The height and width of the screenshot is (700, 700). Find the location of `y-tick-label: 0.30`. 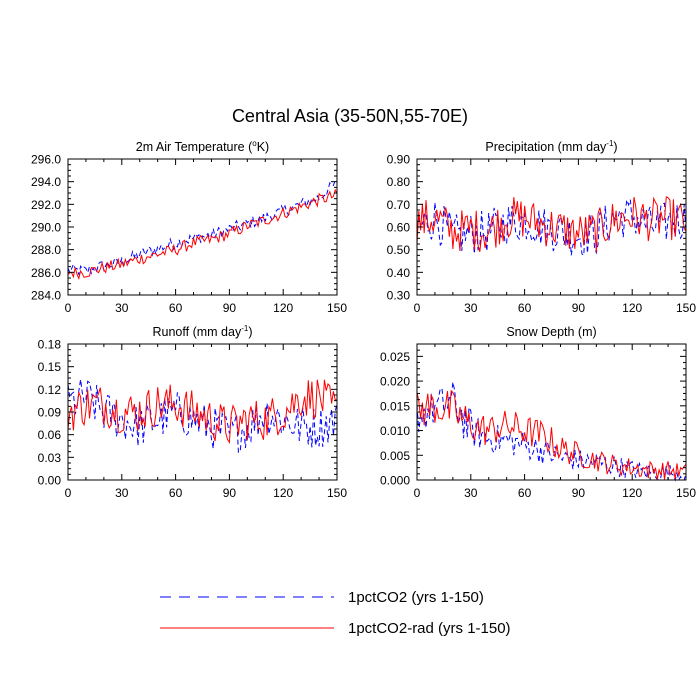

y-tick-label: 0.30 is located at coordinates (399, 296).